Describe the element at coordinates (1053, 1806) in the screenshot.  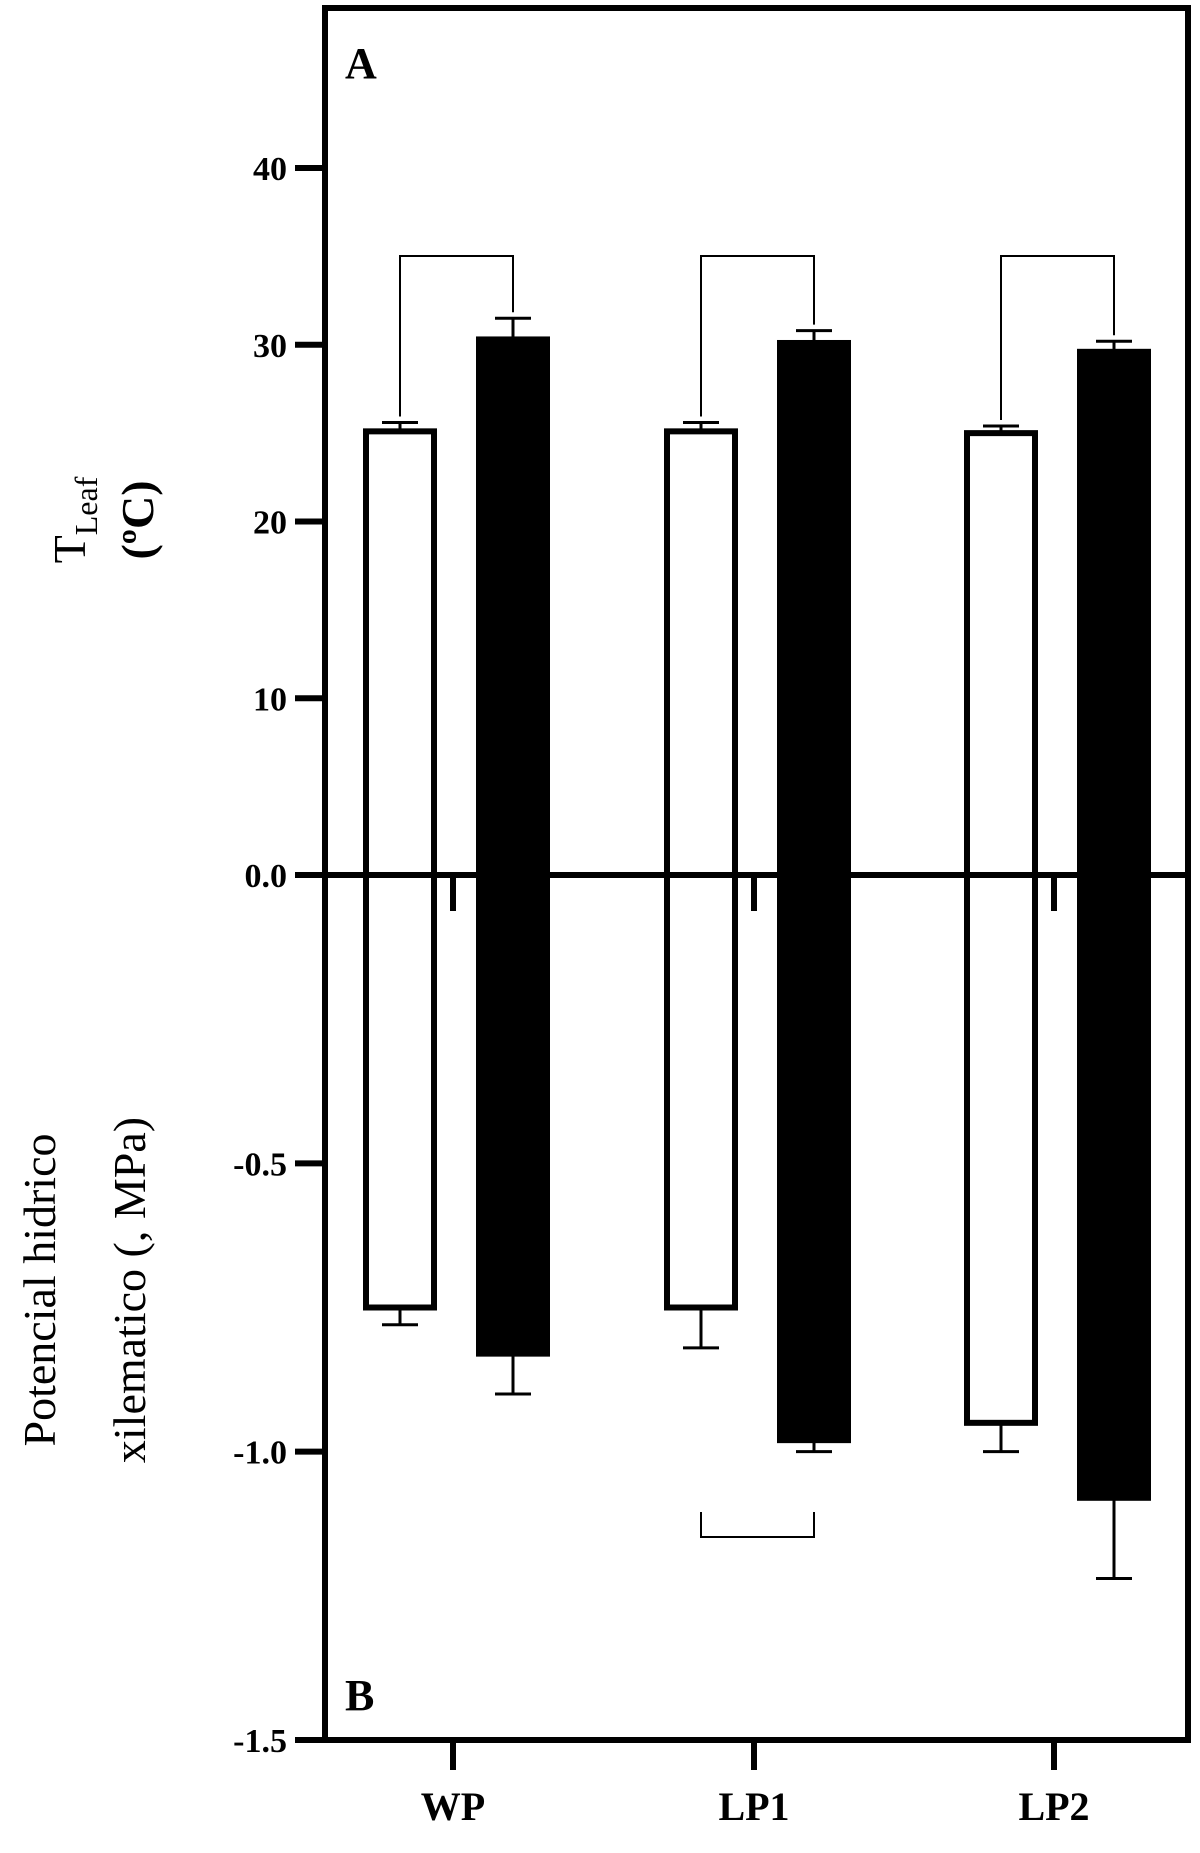
I see `category-label: LP2` at that location.